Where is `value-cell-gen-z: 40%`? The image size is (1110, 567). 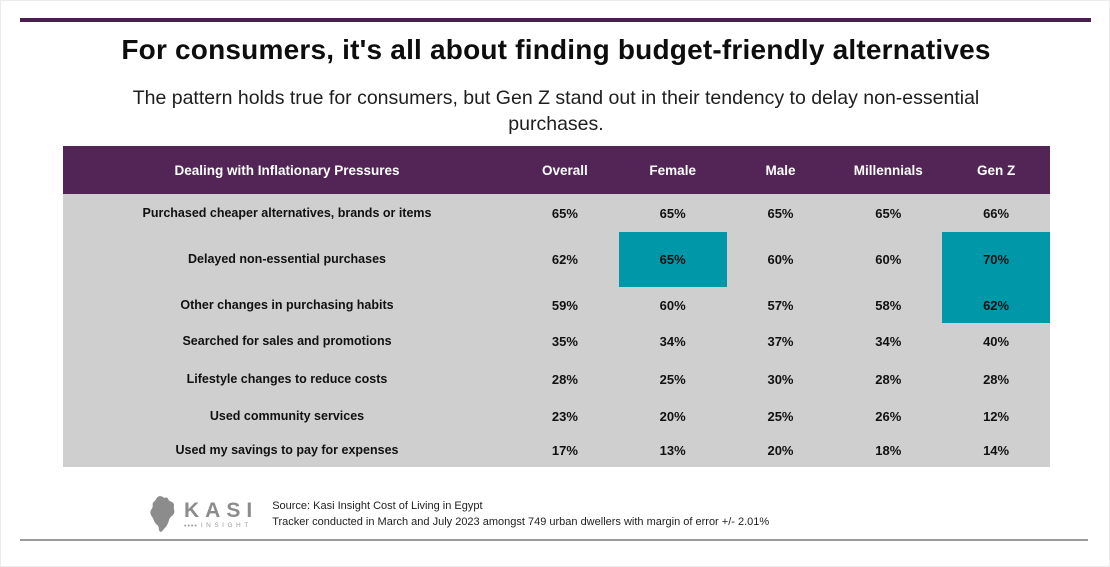 value-cell-gen-z: 40% is located at coordinates (996, 341).